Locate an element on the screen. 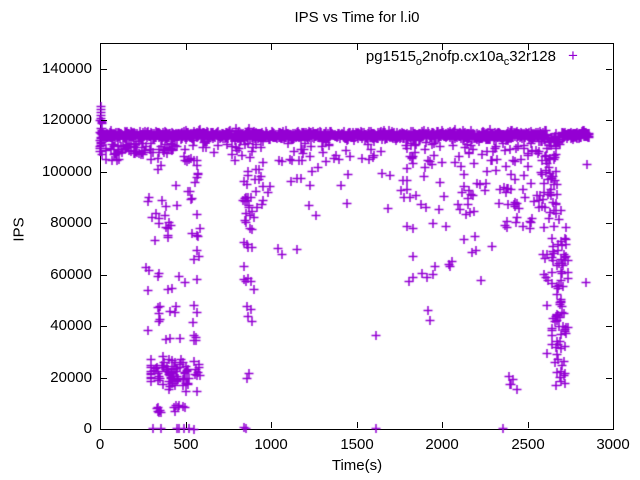 This screenshot has width=640, height=480. x-tick-label: 1500 is located at coordinates (357, 444).